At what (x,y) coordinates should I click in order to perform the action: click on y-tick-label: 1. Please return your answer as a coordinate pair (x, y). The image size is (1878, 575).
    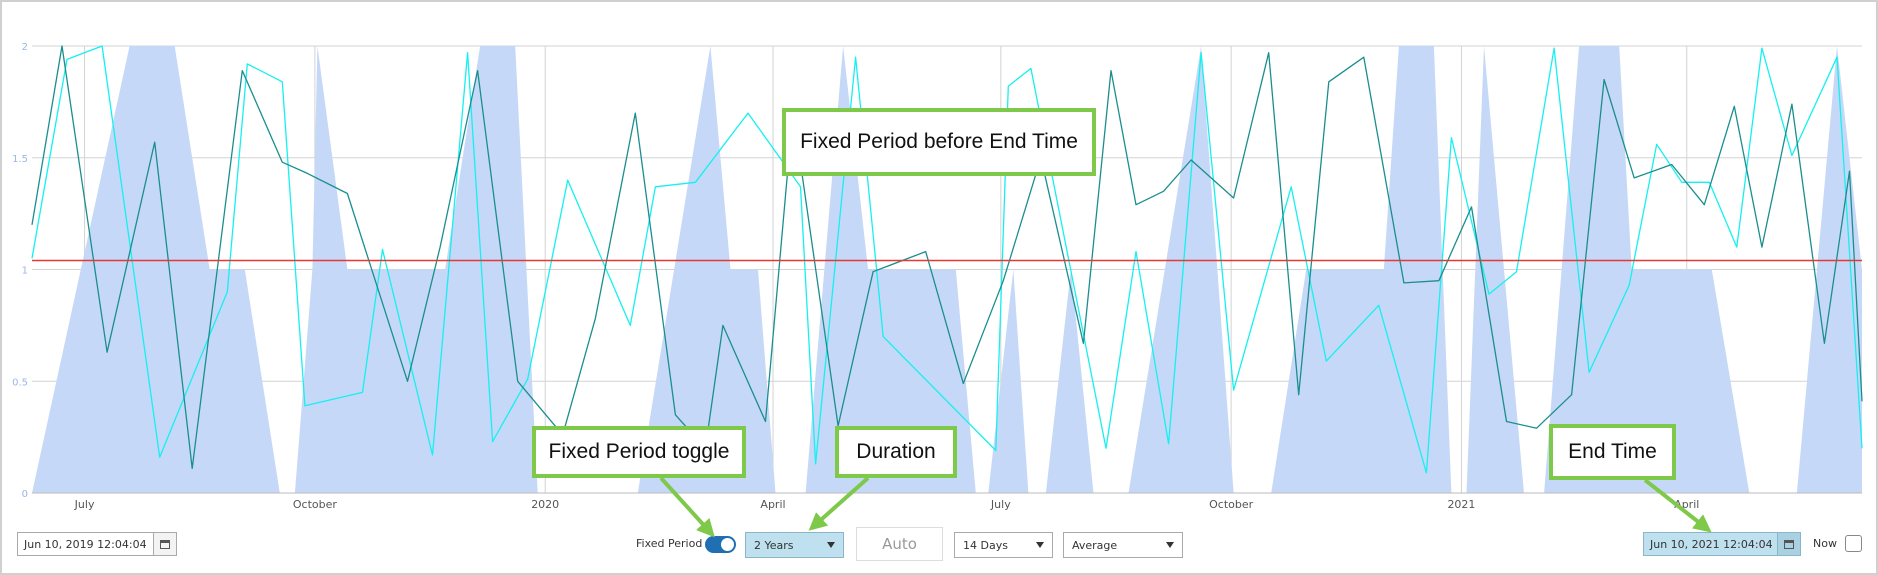
    Looking at the image, I should click on (25, 271).